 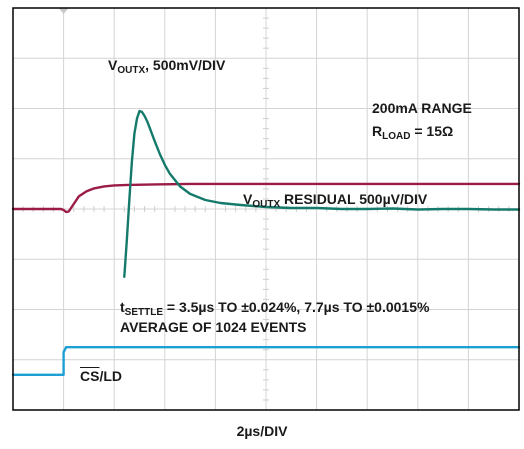 I want to click on average-label: AVERAGE OF 1024 EVENTS, so click(x=213, y=327).